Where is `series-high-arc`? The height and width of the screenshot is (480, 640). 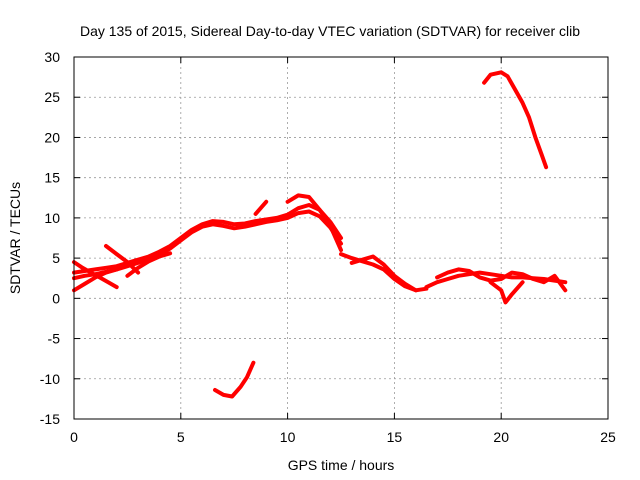
series-high-arc is located at coordinates (515, 120).